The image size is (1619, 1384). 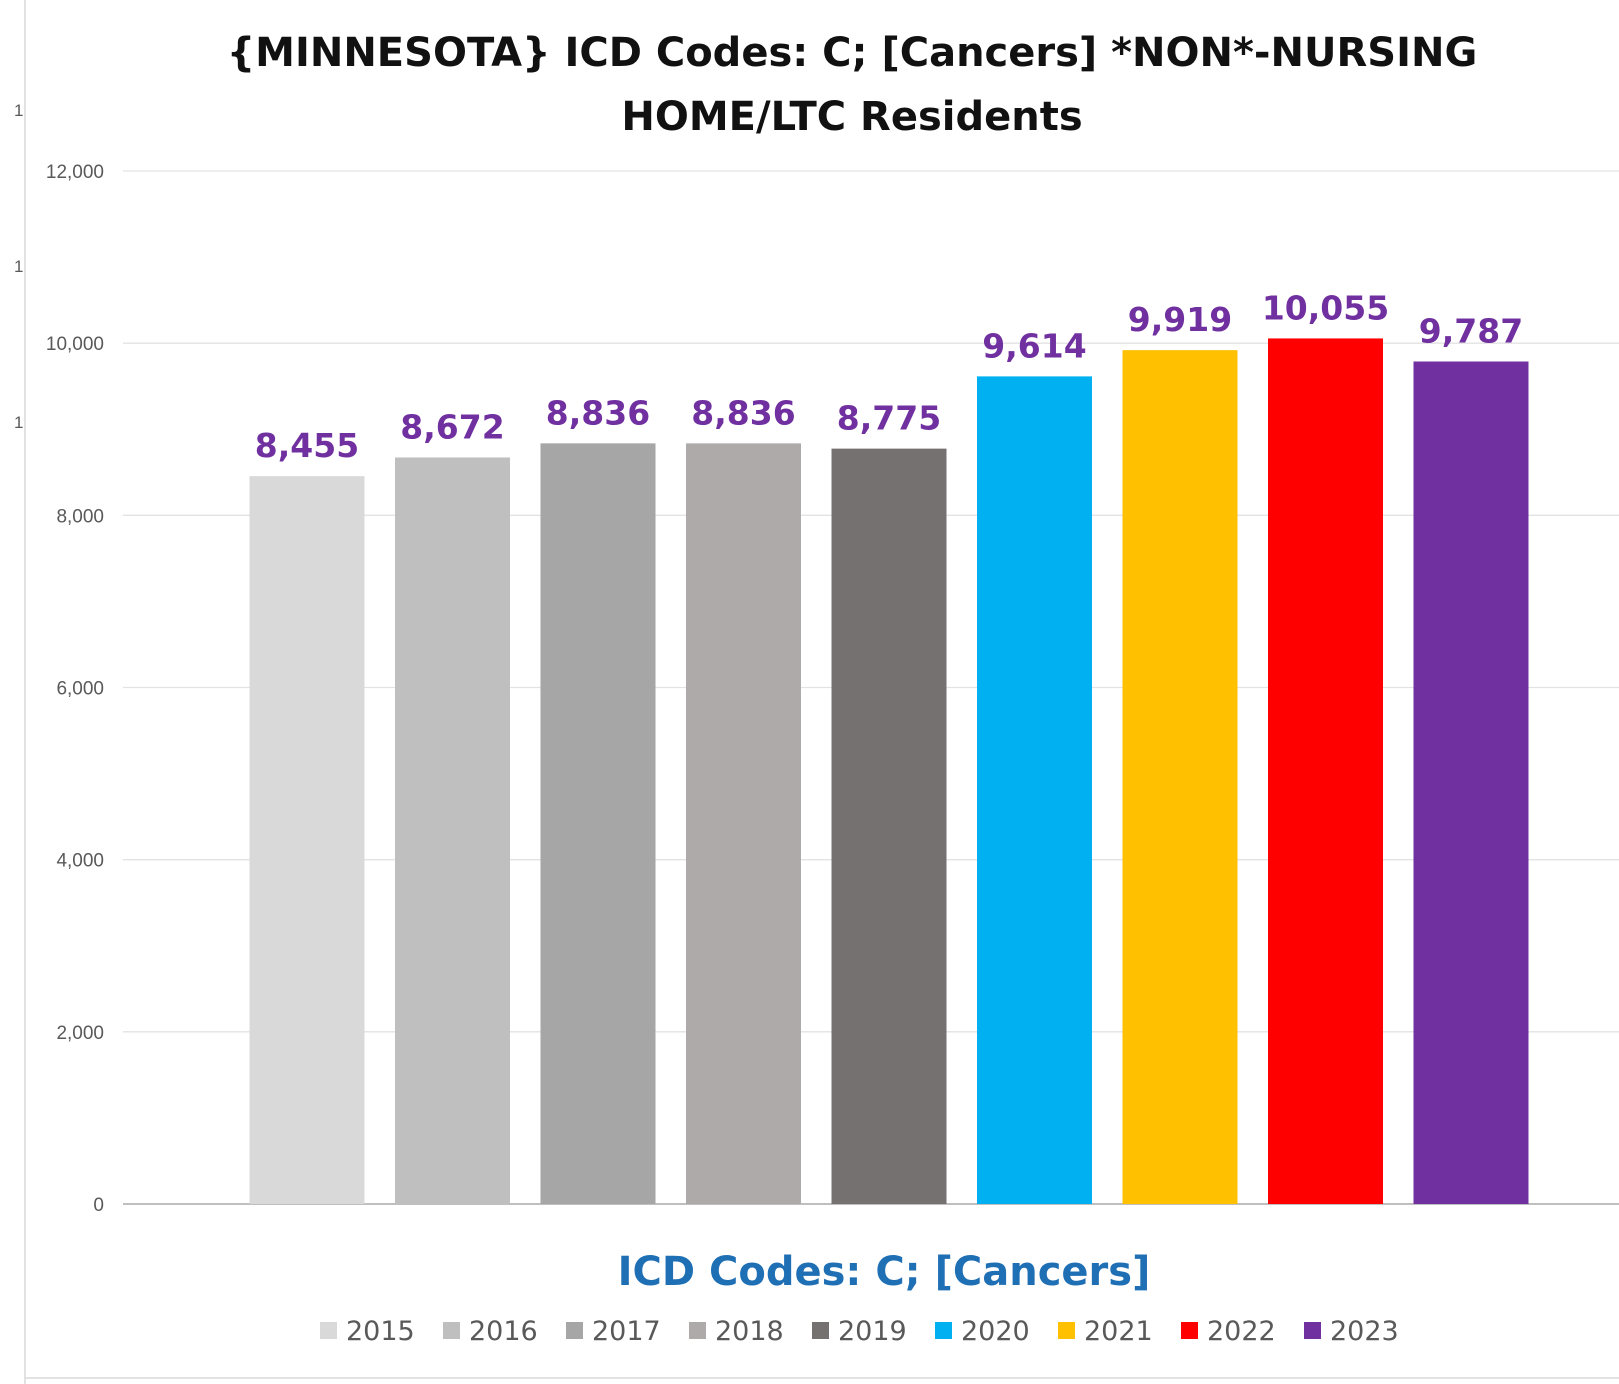 What do you see at coordinates (743, 412) in the screenshot?
I see `data-label-2018: 8,836` at bounding box center [743, 412].